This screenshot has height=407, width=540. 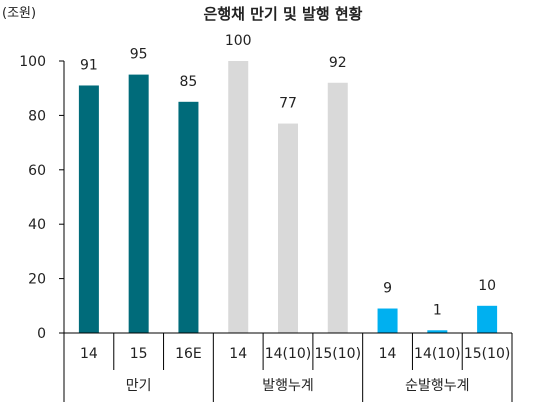 I want to click on y-tick-label: 40, so click(x=37, y=225).